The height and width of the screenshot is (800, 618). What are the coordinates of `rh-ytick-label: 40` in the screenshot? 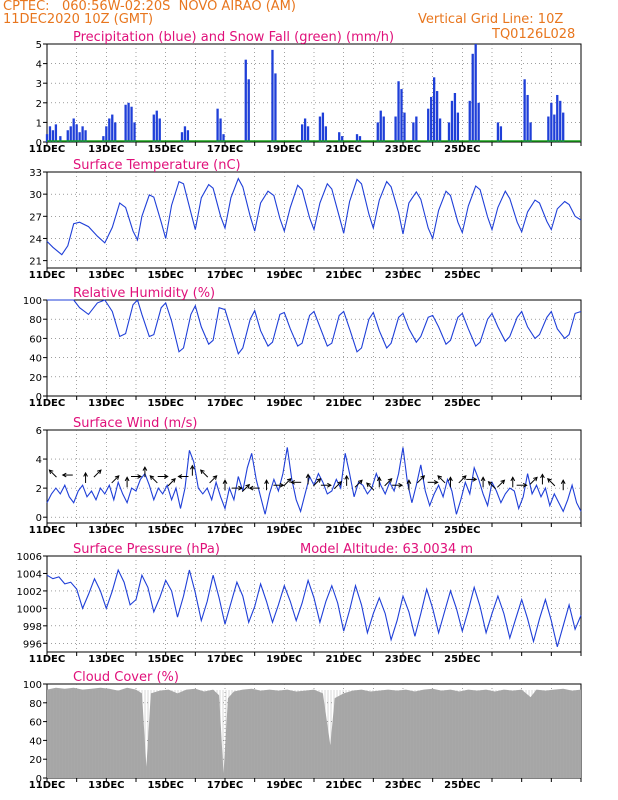 It's located at (35, 359).